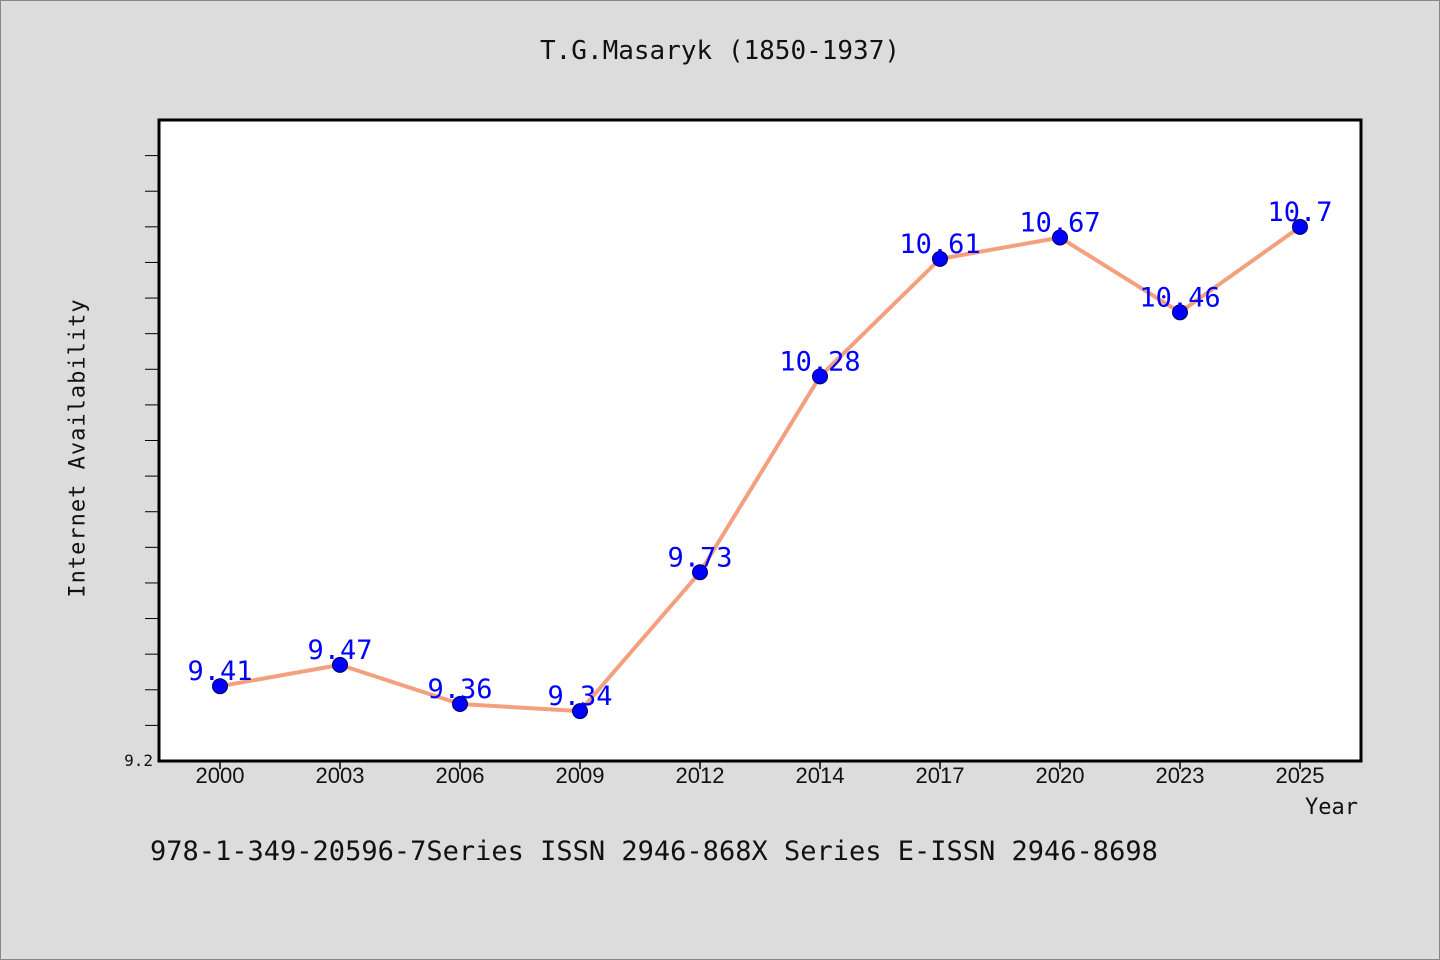 This screenshot has height=960, width=1440. Describe the element at coordinates (700, 775) in the screenshot. I see `x-tick-label: 2012` at that location.